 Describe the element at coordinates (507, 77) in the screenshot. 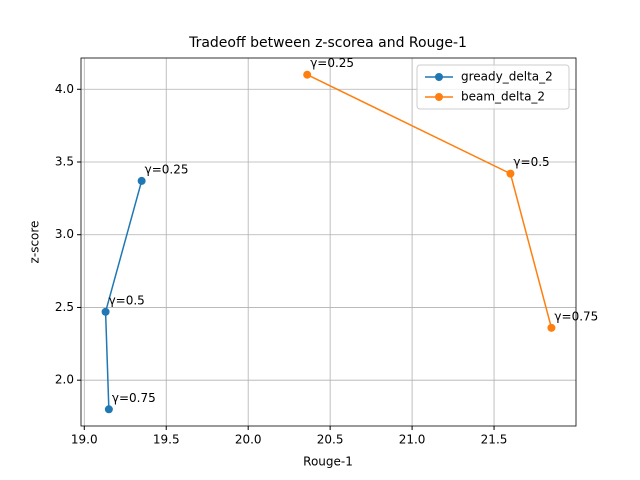

I see `legend-label: gready_delta_2` at that location.